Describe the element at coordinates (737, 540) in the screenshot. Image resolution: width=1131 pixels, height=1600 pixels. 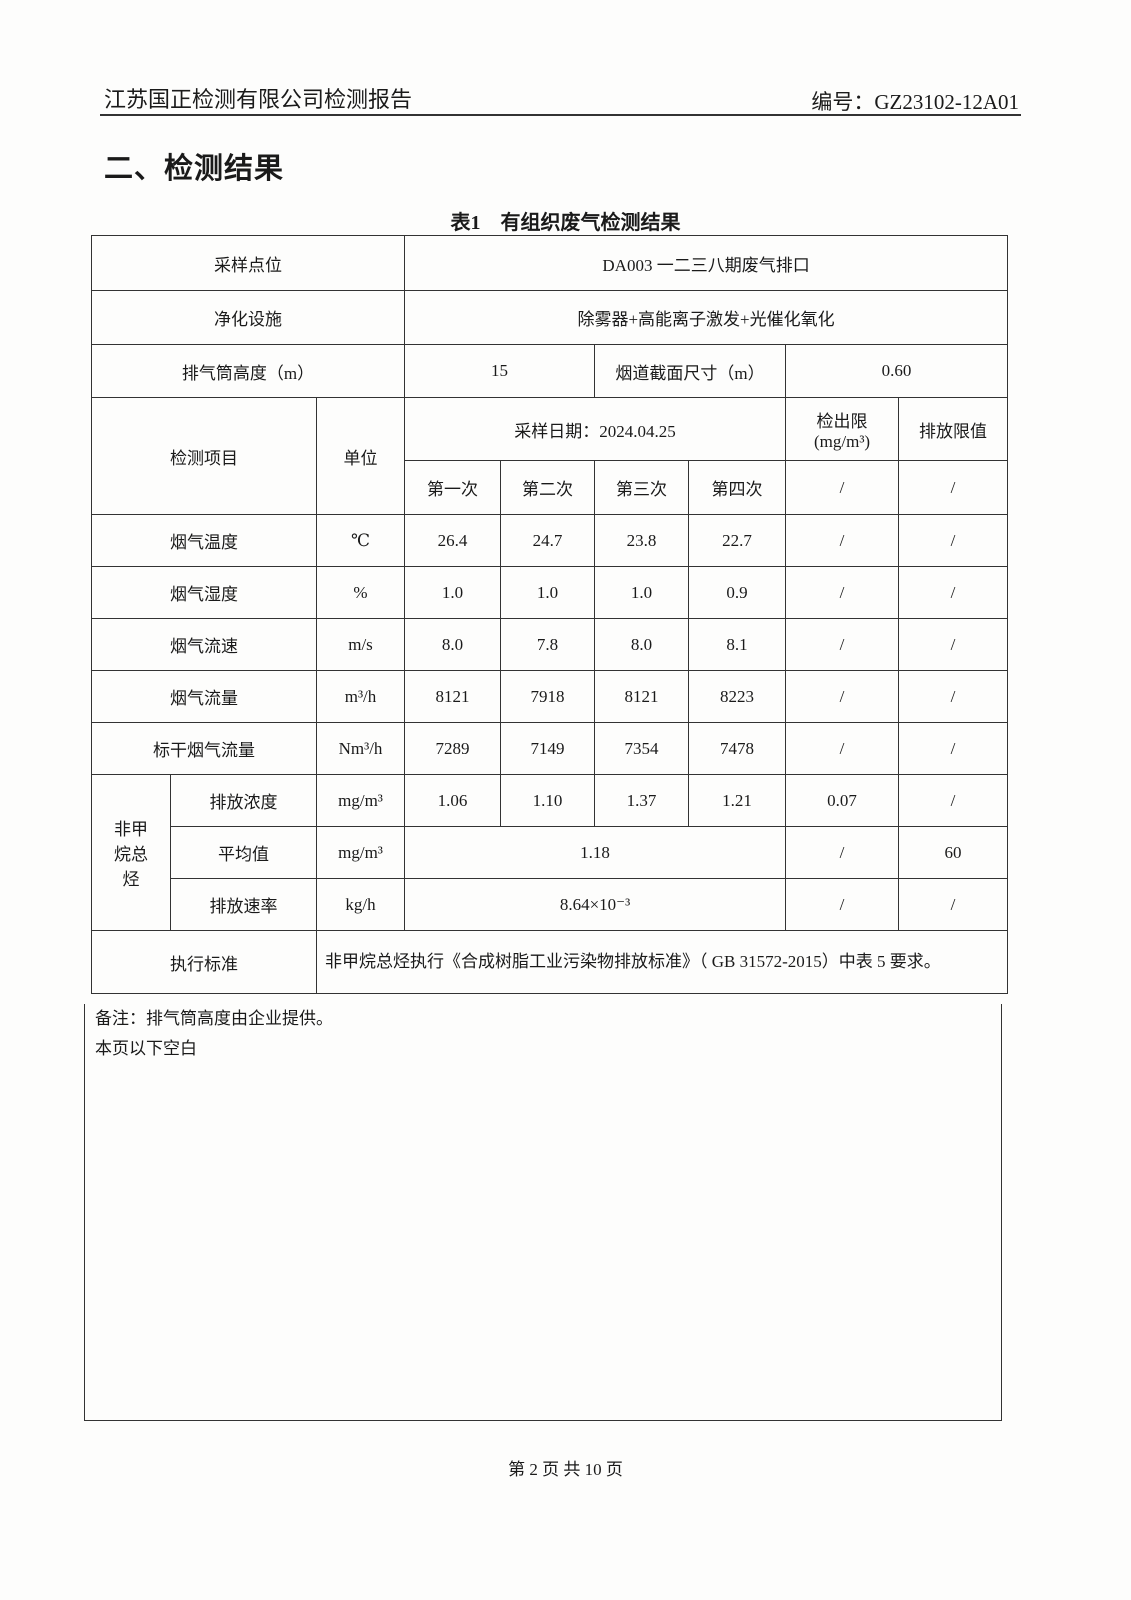
I see `value-cell: 22.7` at that location.